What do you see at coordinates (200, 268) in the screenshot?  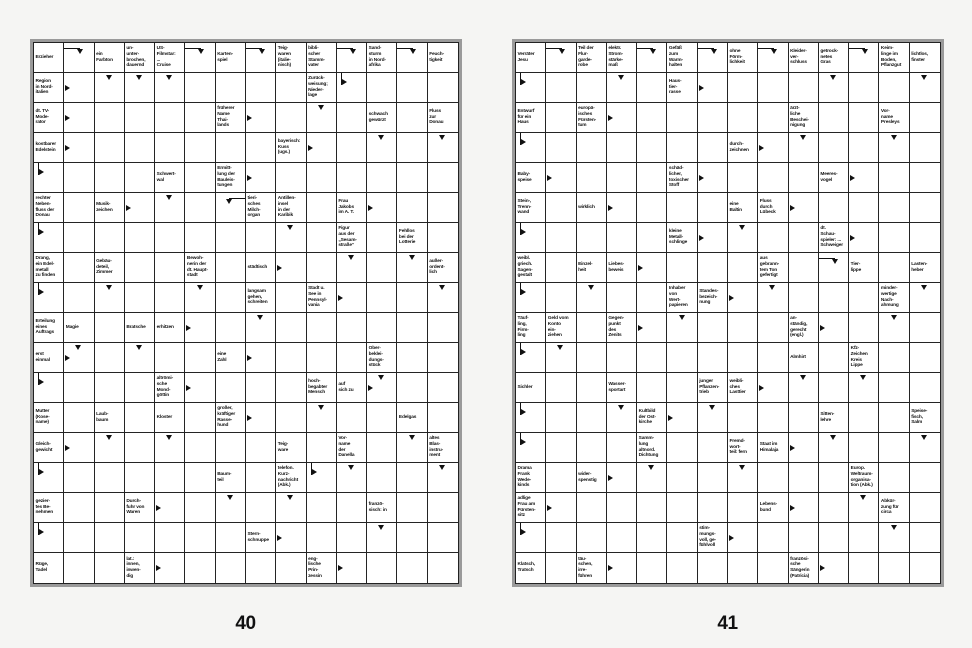 I see `clue-cell: Bewoh- nerin der dt. Haupt- stadt` at bounding box center [200, 268].